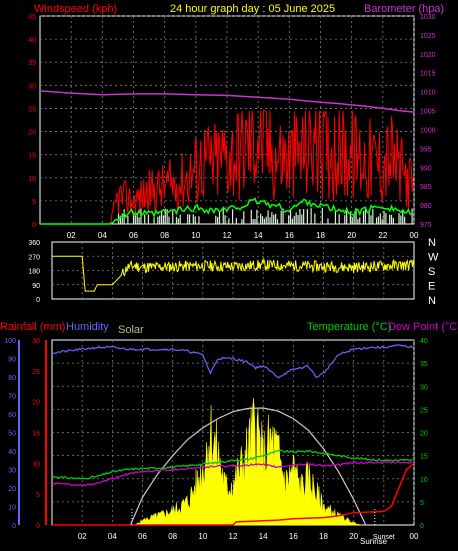 The height and width of the screenshot is (551, 458). I want to click on humidity-tick-label: 0, so click(14, 526).